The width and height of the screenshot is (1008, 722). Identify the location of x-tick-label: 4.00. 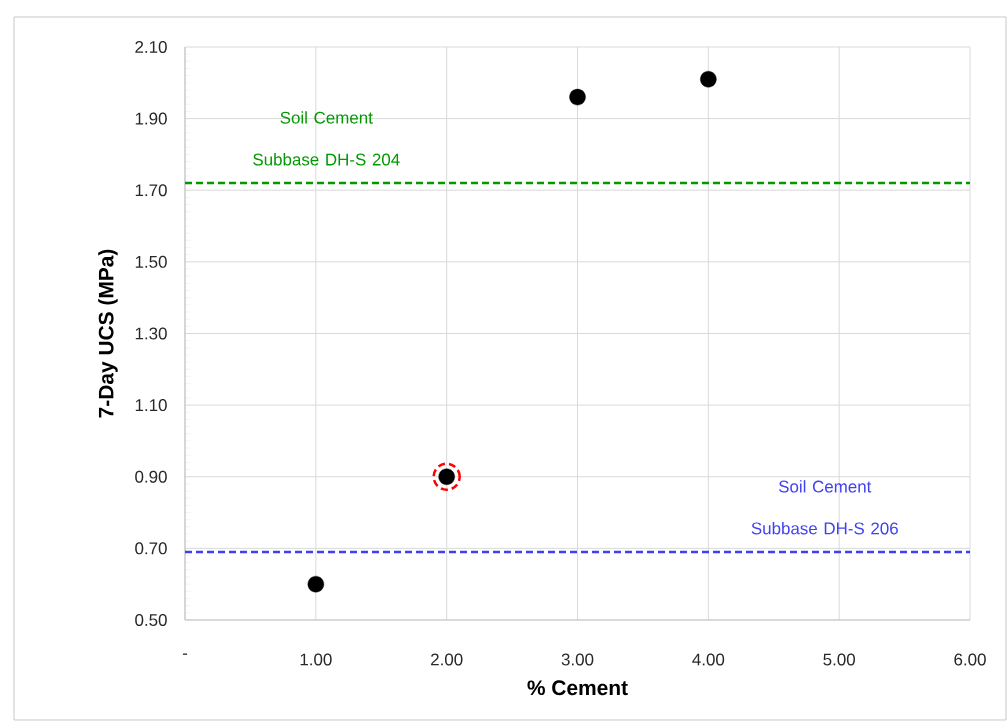
(708, 659).